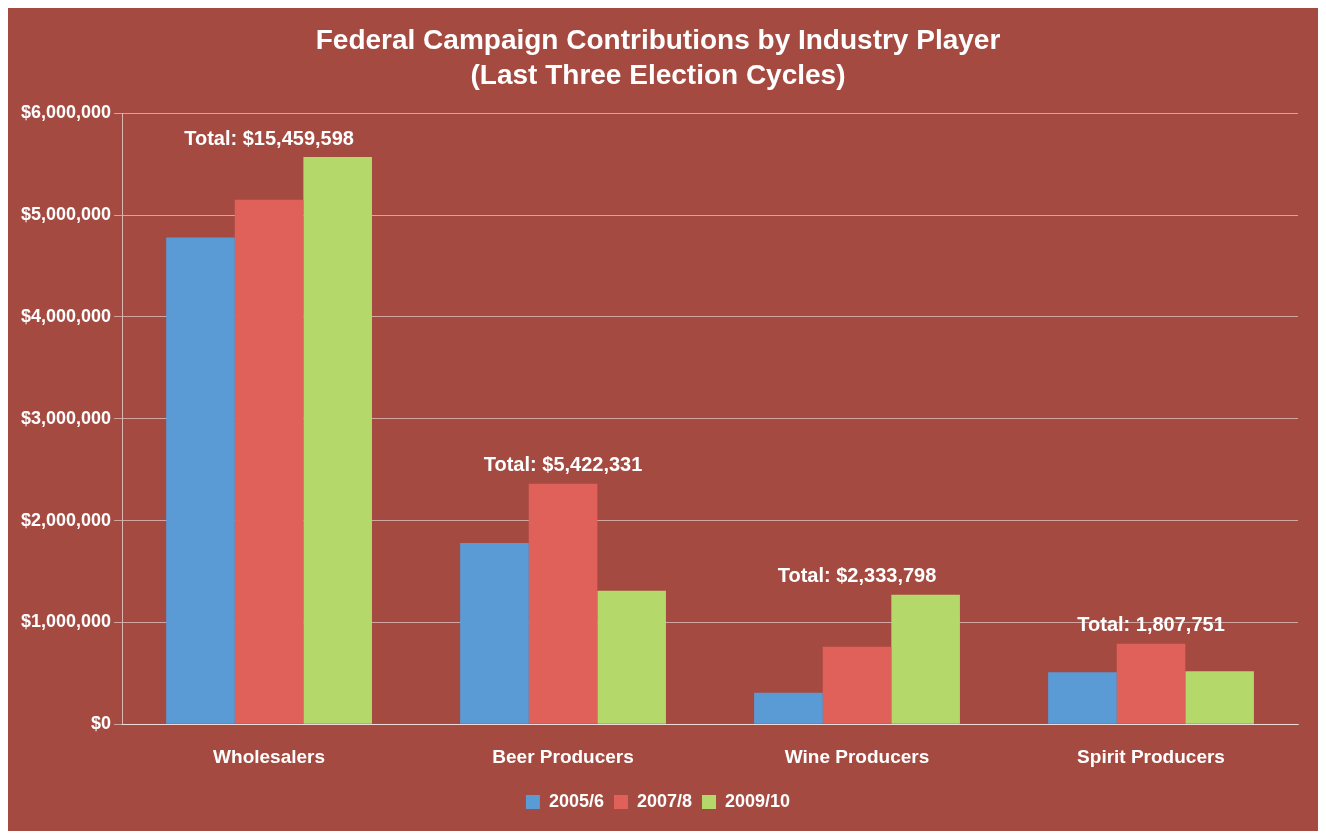 The width and height of the screenshot is (1326, 839). I want to click on x-tick-label: Wine Producers, so click(857, 756).